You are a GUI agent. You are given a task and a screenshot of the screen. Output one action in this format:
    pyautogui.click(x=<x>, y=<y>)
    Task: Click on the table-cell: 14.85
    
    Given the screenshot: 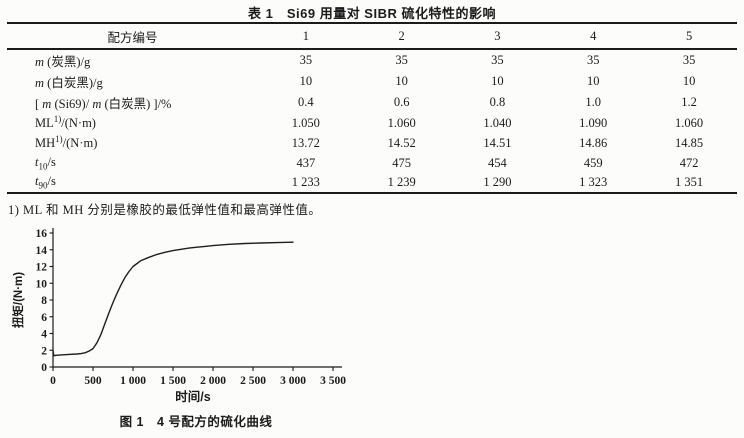 What is the action you would take?
    pyautogui.click(x=689, y=142)
    